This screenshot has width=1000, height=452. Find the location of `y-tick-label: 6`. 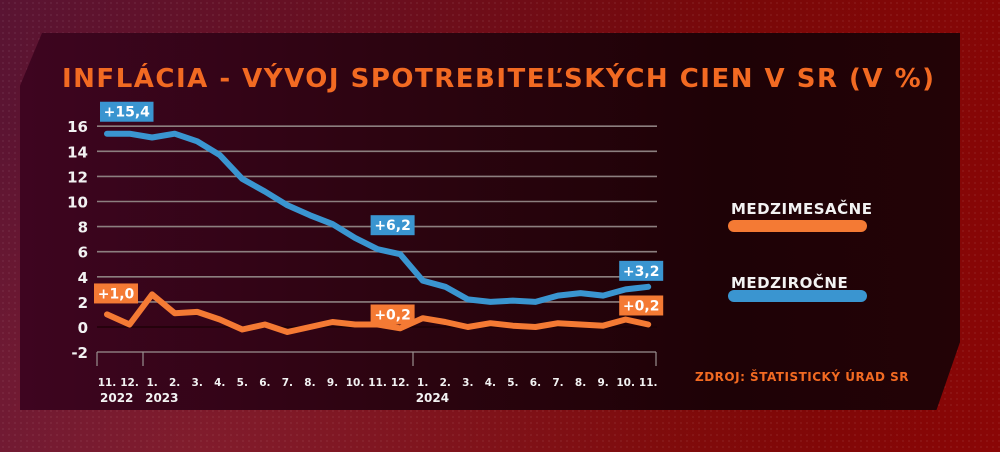

y-tick-label: 6 is located at coordinates (83, 253).